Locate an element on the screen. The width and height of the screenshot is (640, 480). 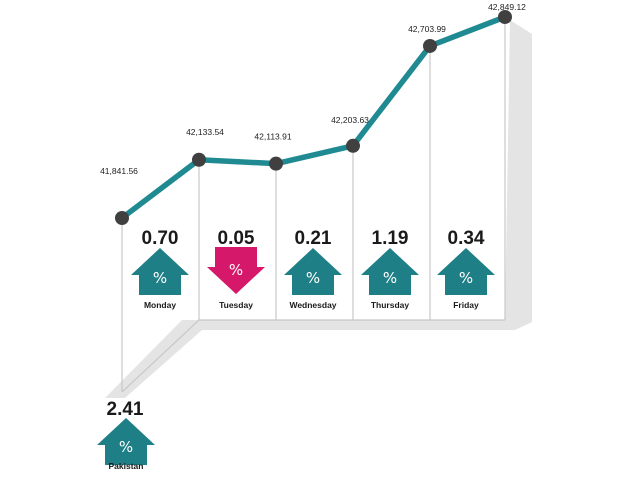
weekly-change-value: 2.41 is located at coordinates (125, 409).